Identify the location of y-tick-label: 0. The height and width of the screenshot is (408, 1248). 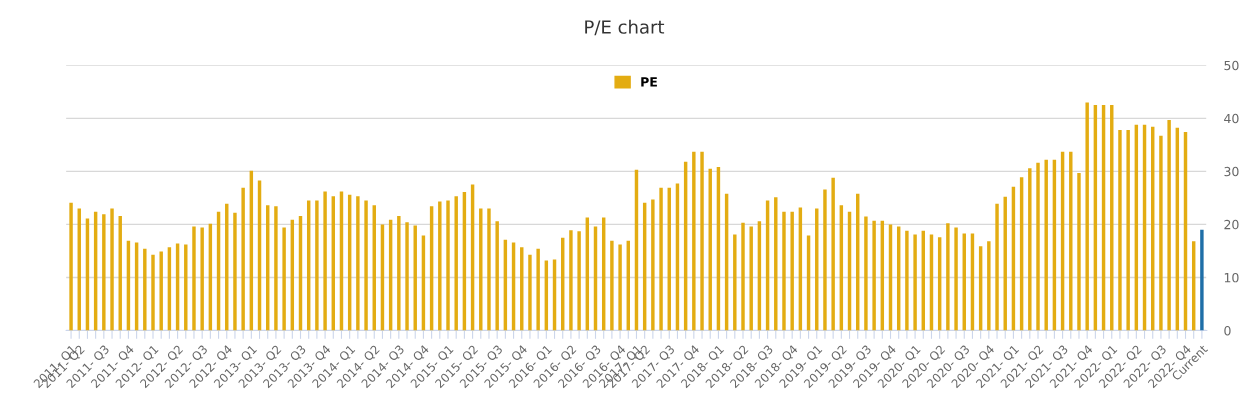
(1227, 330).